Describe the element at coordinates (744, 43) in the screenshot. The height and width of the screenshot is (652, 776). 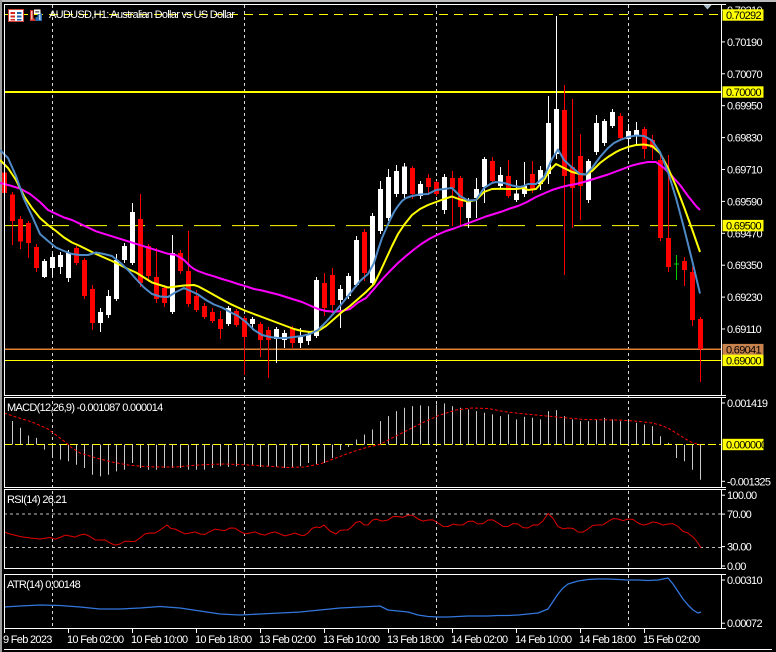
I see `svg-text: 0.70190` at that location.